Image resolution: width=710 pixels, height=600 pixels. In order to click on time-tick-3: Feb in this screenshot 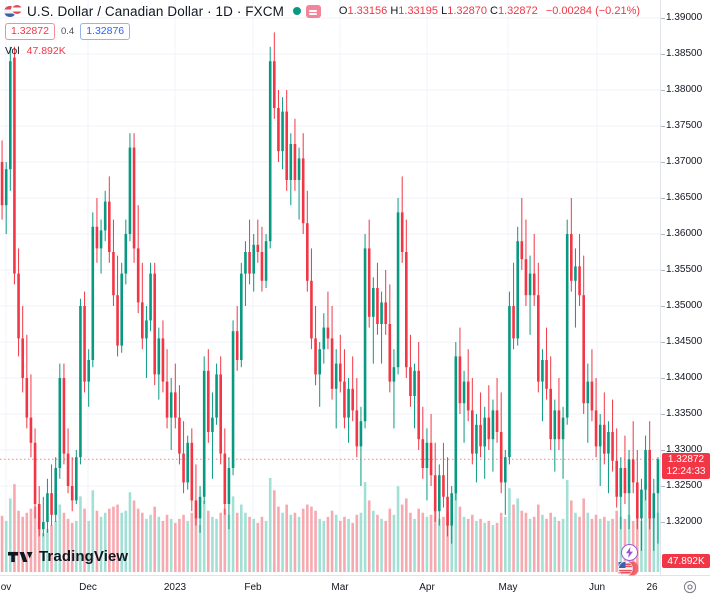, I will do `click(253, 587)`.